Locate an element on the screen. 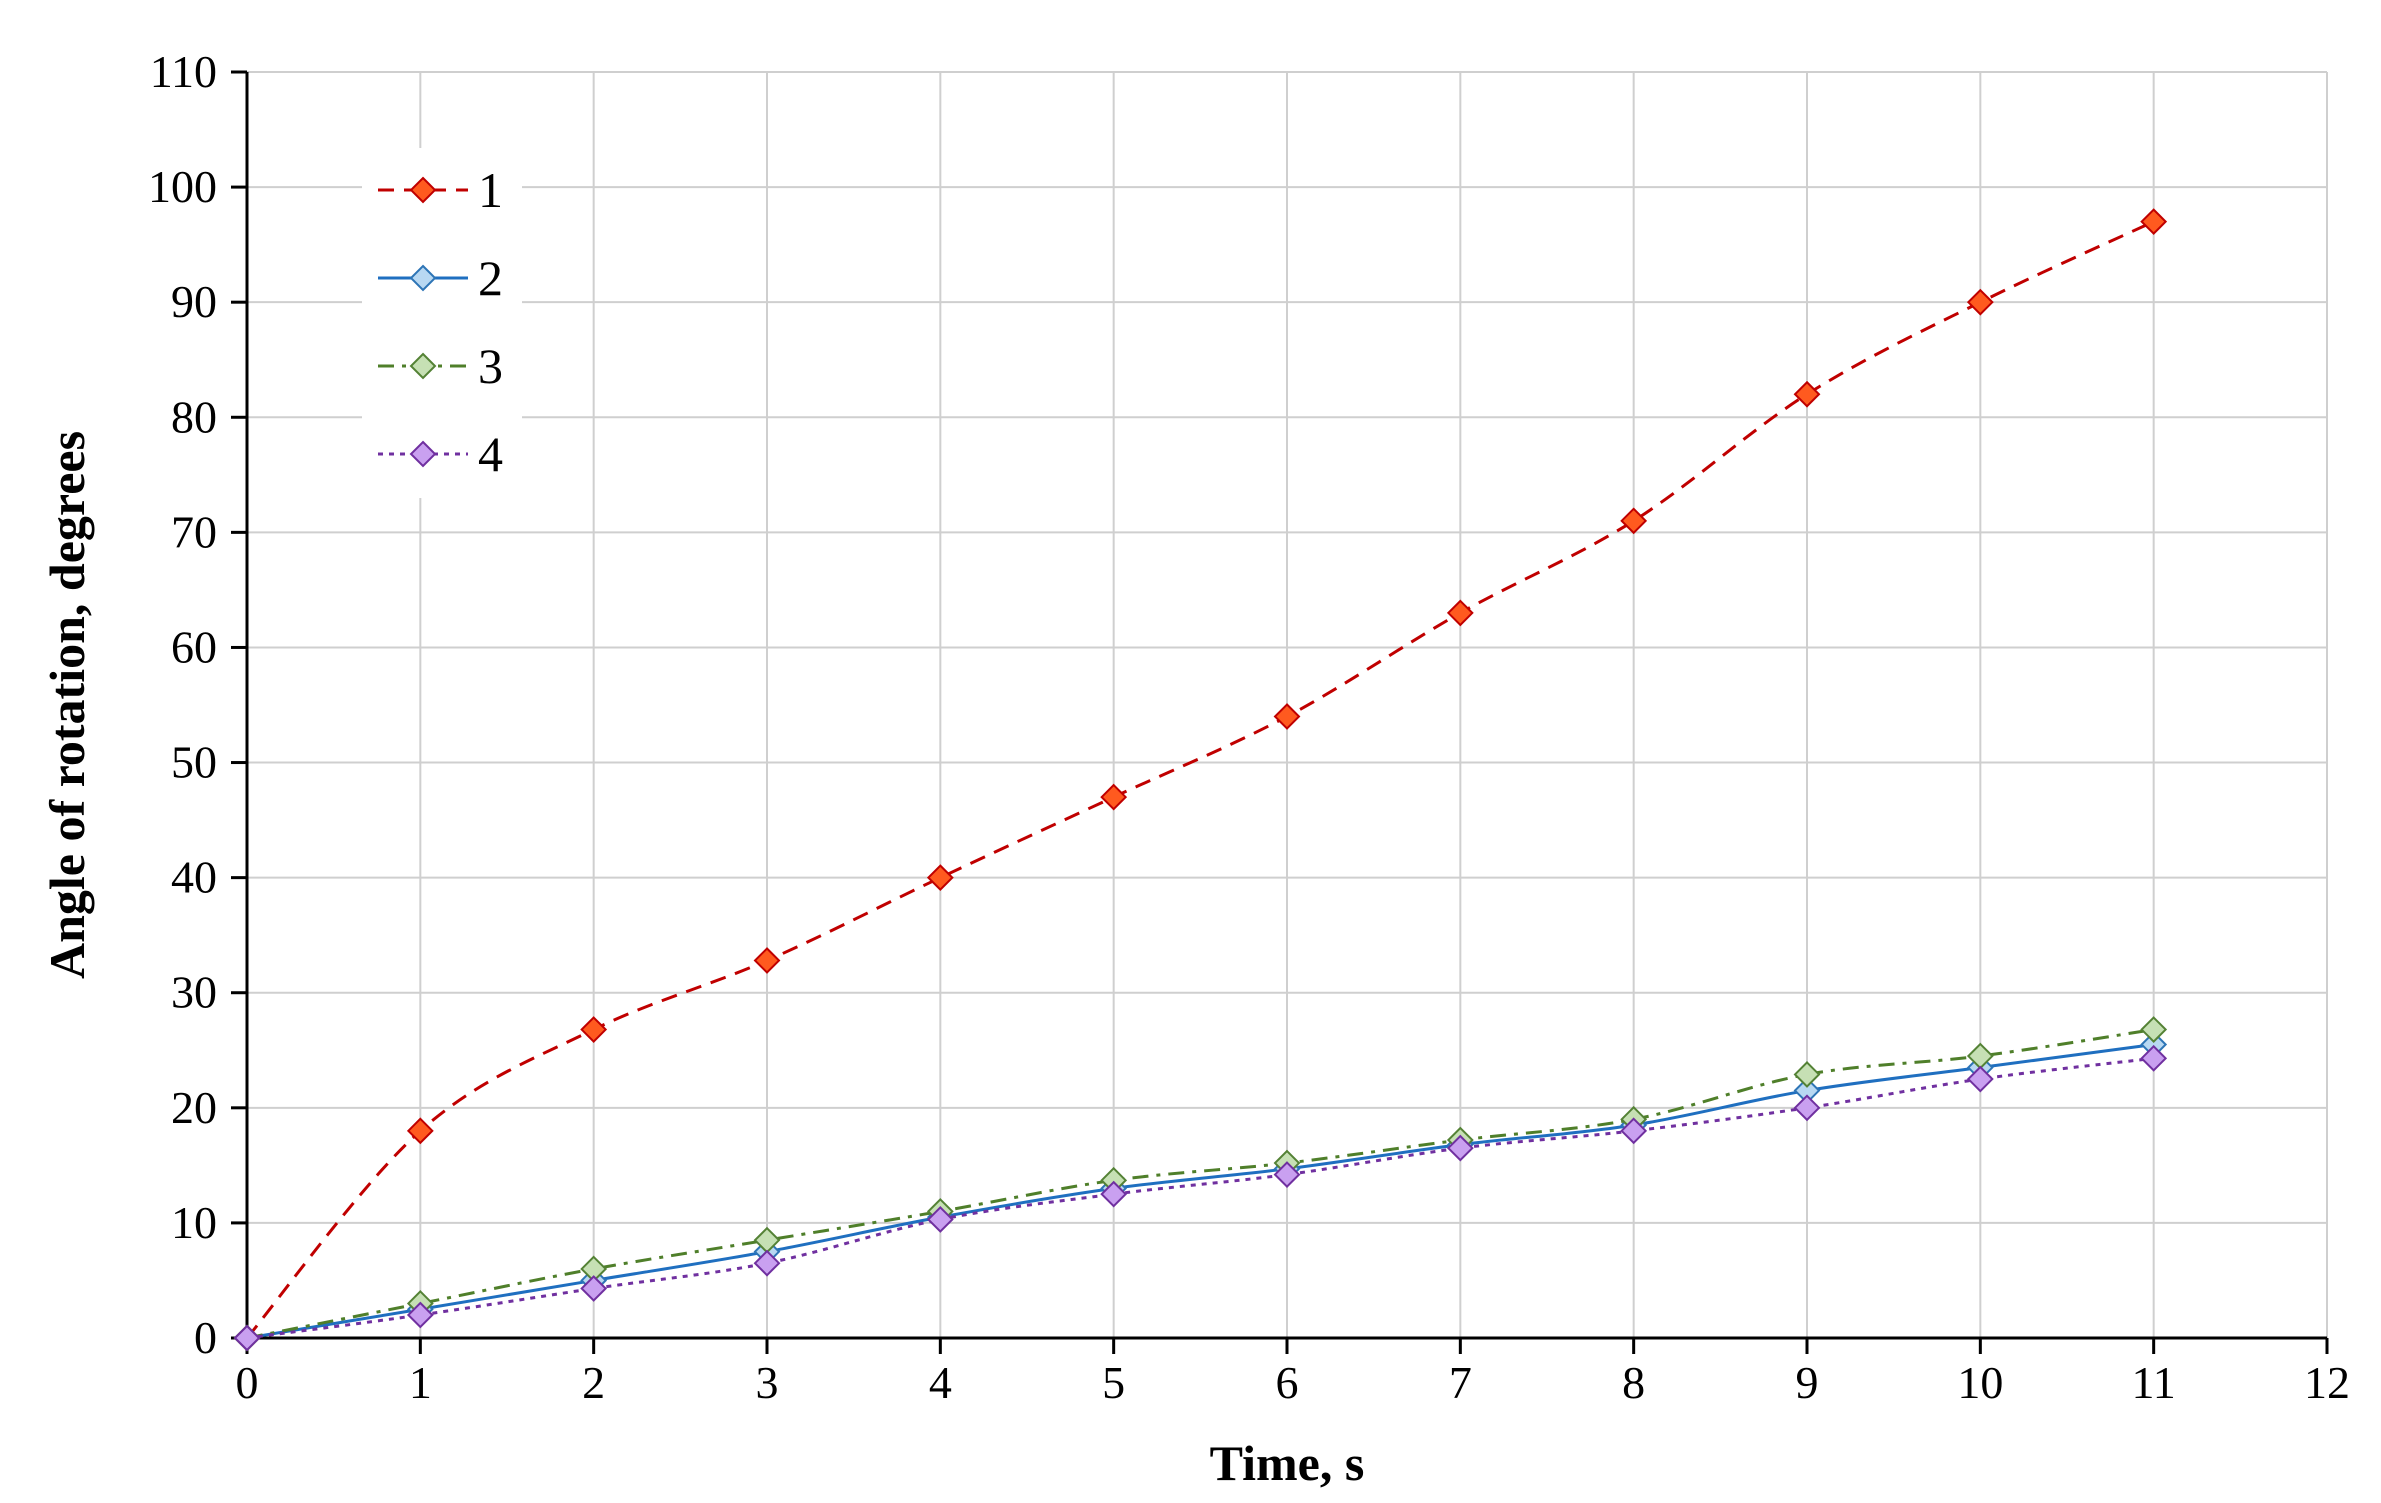  x-tick-label: 1 is located at coordinates (420, 1382).